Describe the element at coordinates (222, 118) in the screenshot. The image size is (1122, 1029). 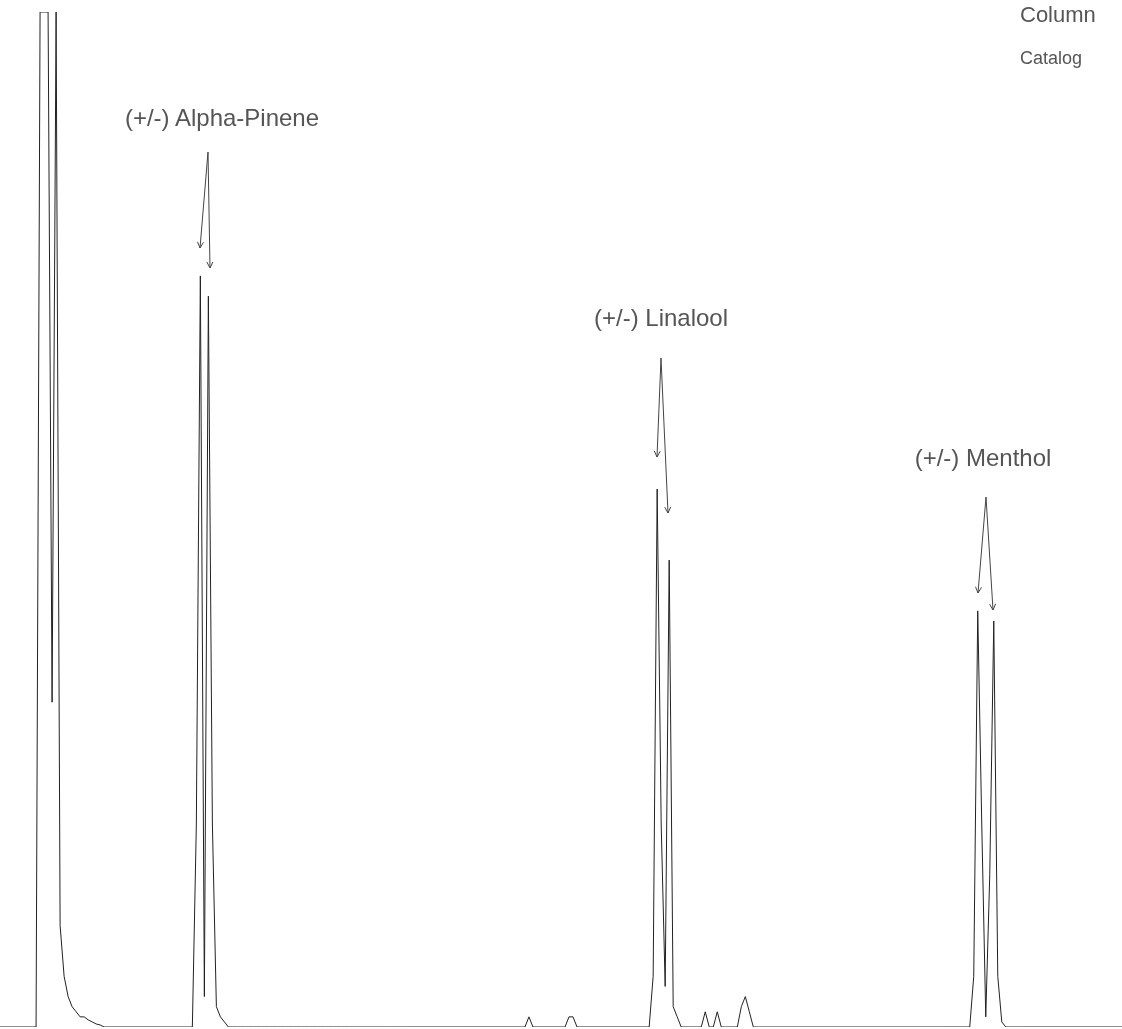
I see `annotation: (+/-) Alpha-Pinene` at that location.